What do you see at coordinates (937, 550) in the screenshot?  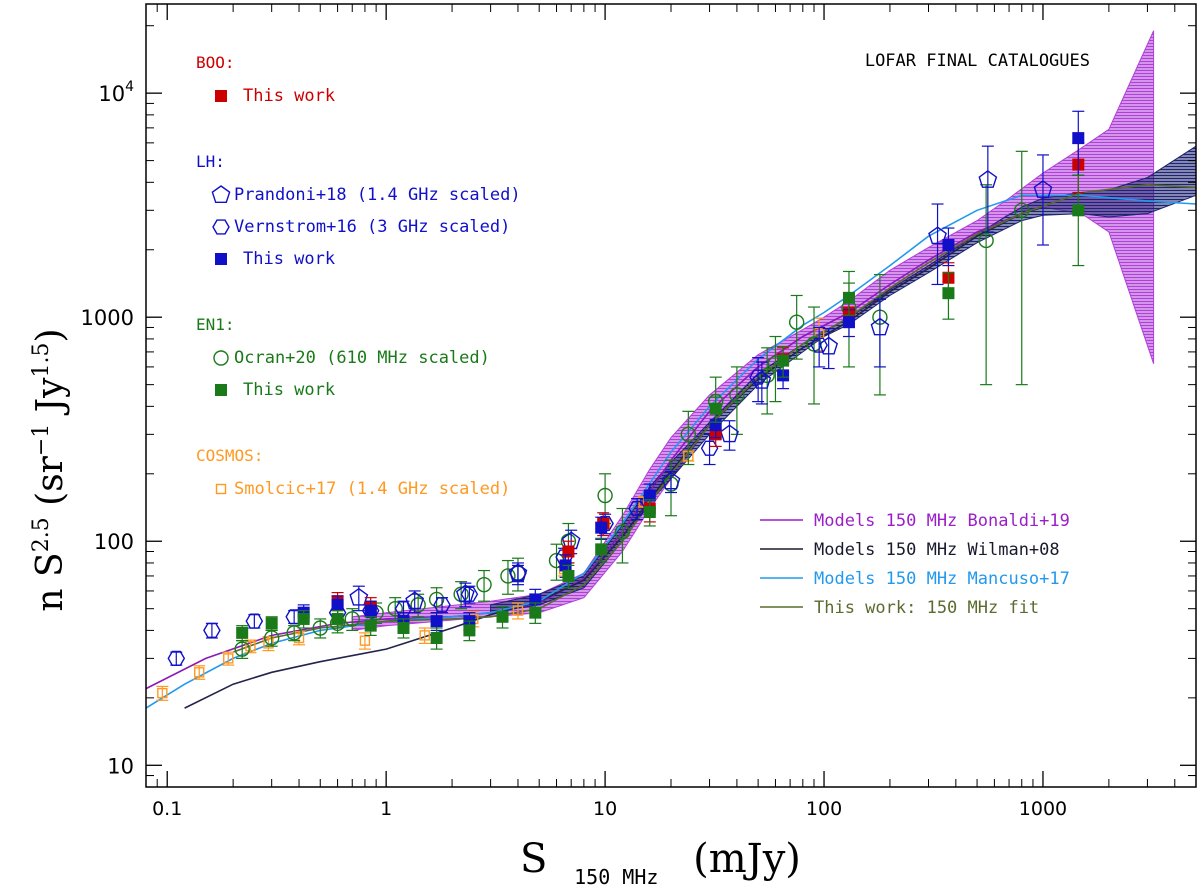 I see `model-legend-label: Models 150 MHz Wilman+08` at bounding box center [937, 550].